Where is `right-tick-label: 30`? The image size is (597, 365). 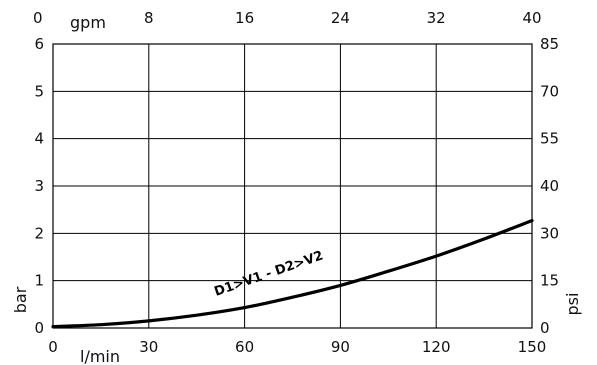 right-tick-label: 30 is located at coordinates (549, 233).